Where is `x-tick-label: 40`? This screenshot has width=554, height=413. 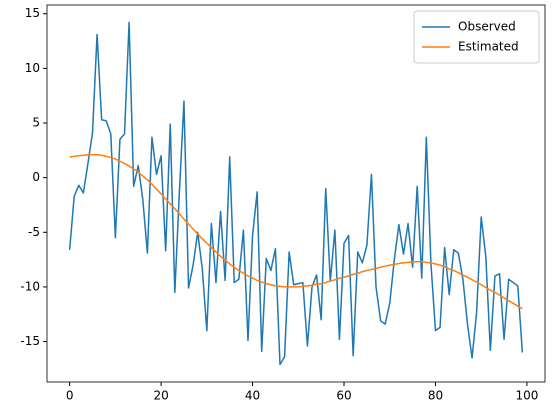
x-tick-label: 40 is located at coordinates (252, 396).